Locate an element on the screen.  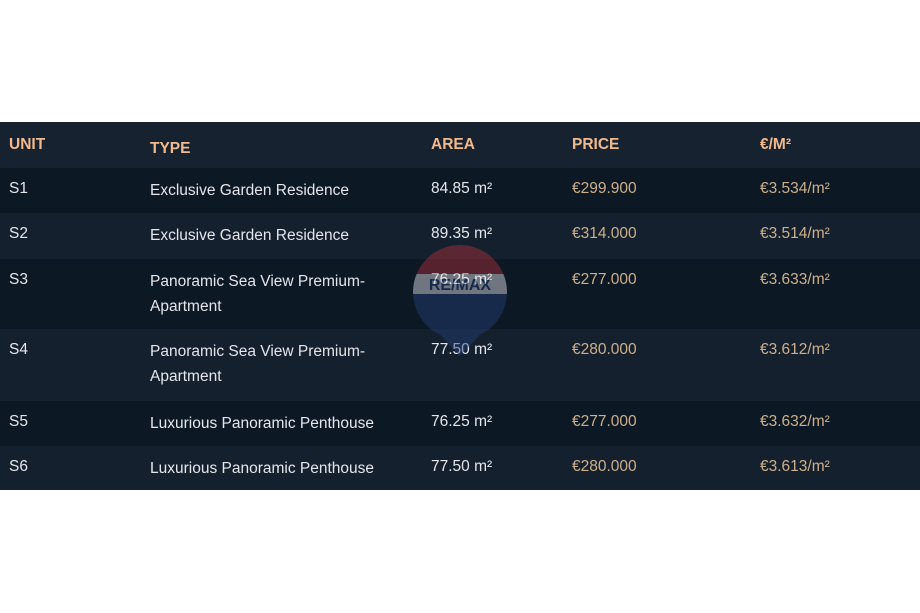
cell-price: €314.000 is located at coordinates (604, 233).